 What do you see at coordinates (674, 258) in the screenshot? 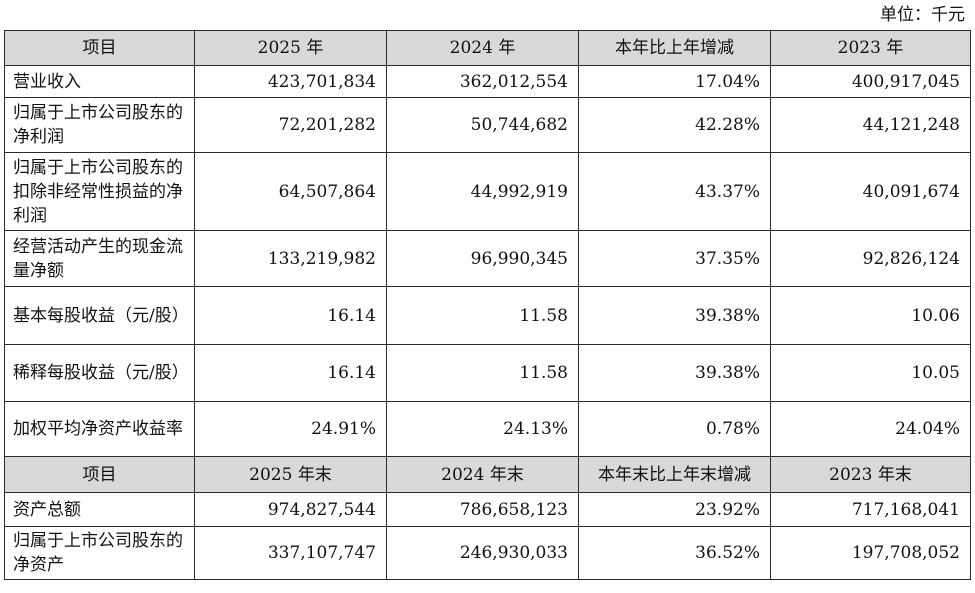
I see `value-change: 37.35%` at bounding box center [674, 258].